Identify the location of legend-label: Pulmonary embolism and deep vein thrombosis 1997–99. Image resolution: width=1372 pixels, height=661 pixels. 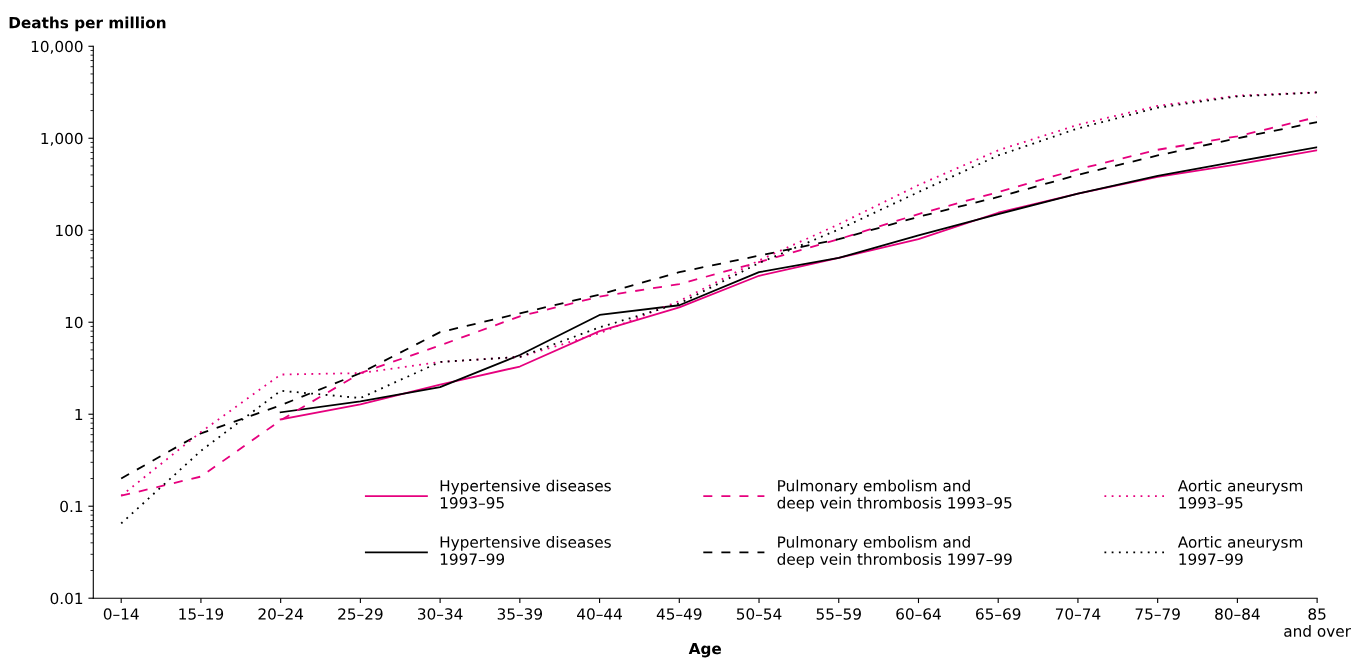
(894, 552).